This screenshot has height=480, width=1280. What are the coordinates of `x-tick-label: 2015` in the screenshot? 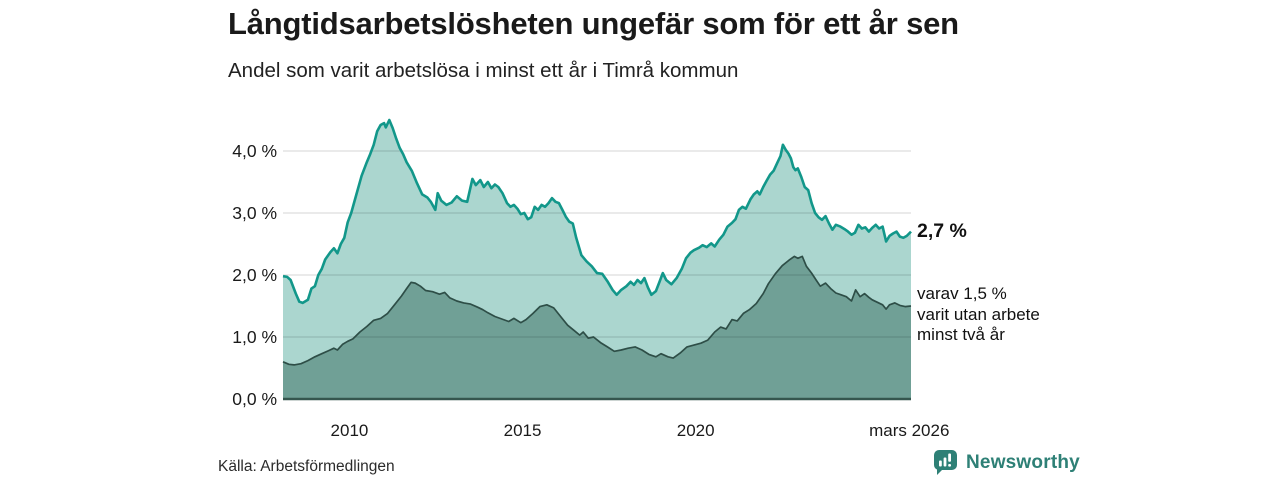 It's located at (522, 430).